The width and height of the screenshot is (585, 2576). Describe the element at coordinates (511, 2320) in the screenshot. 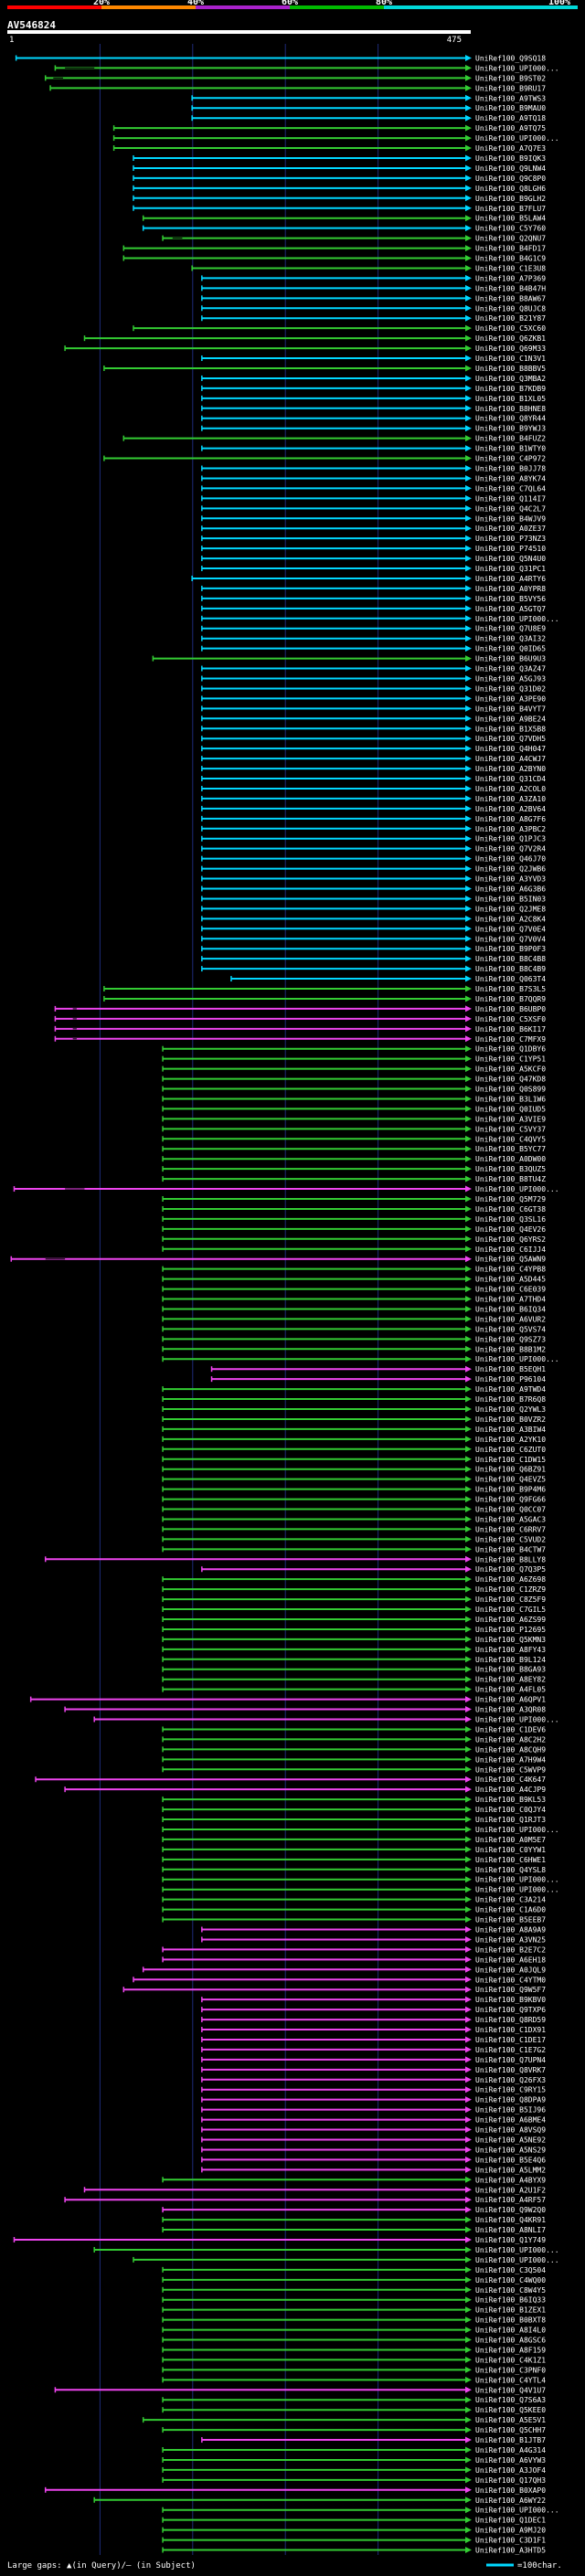

I see `hit-label: UniRef100_B0BXT8` at that location.